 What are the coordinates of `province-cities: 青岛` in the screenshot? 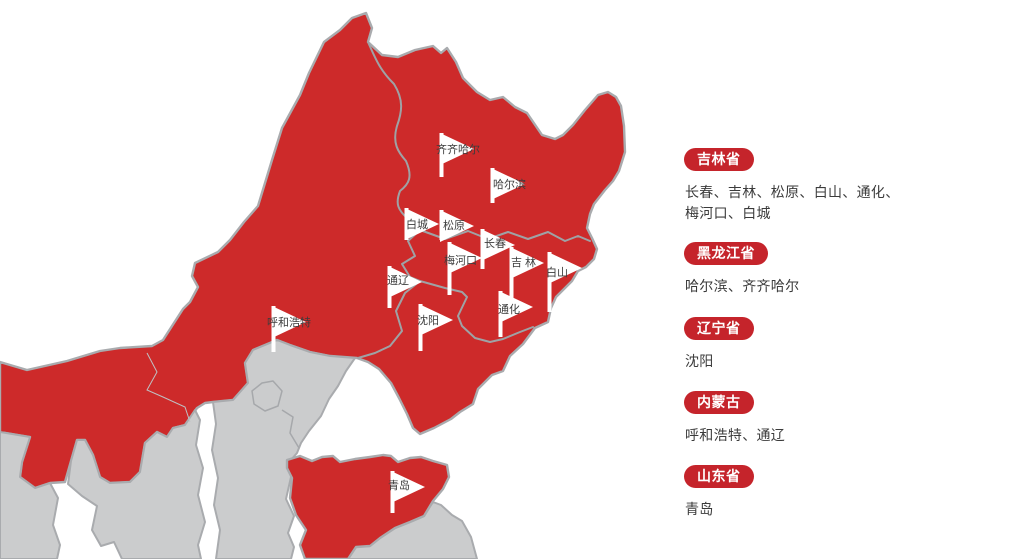 It's located at (699, 509).